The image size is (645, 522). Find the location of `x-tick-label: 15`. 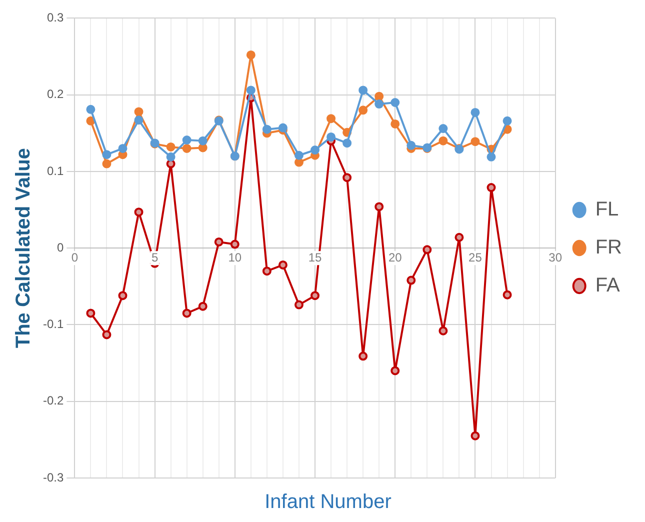

x-tick-label: 15 is located at coordinates (315, 257).